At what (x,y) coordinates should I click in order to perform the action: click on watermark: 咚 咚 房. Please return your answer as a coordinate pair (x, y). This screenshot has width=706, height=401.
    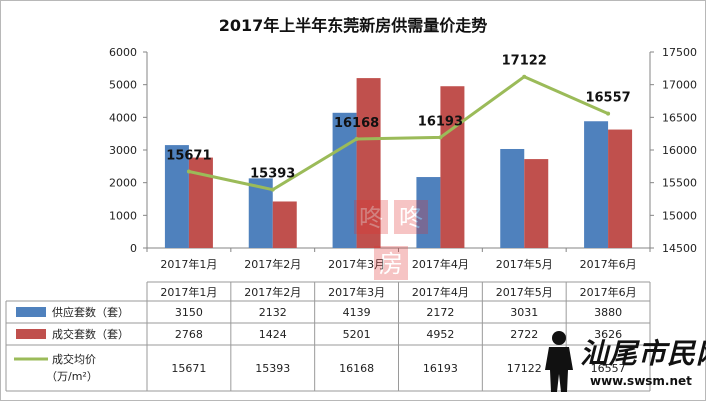
    Looking at the image, I should click on (391, 240).